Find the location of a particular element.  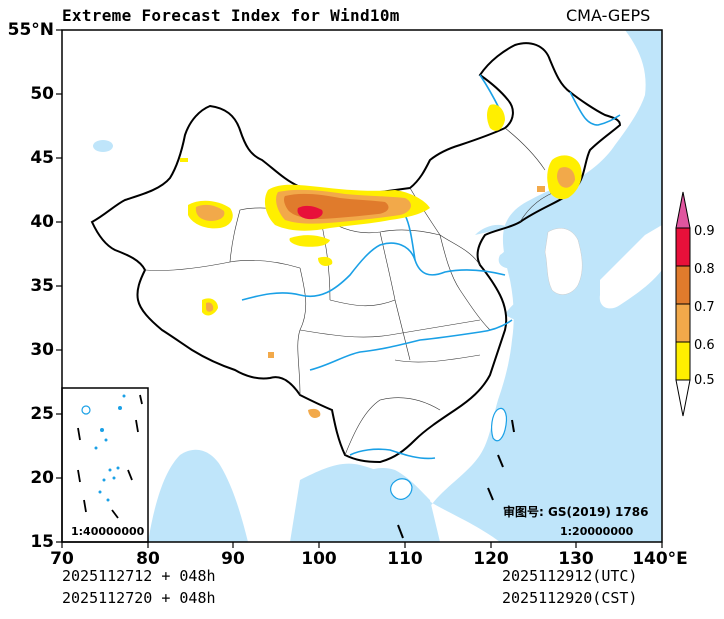

init-time-utc: 2025112712 + 048h is located at coordinates (139, 576).